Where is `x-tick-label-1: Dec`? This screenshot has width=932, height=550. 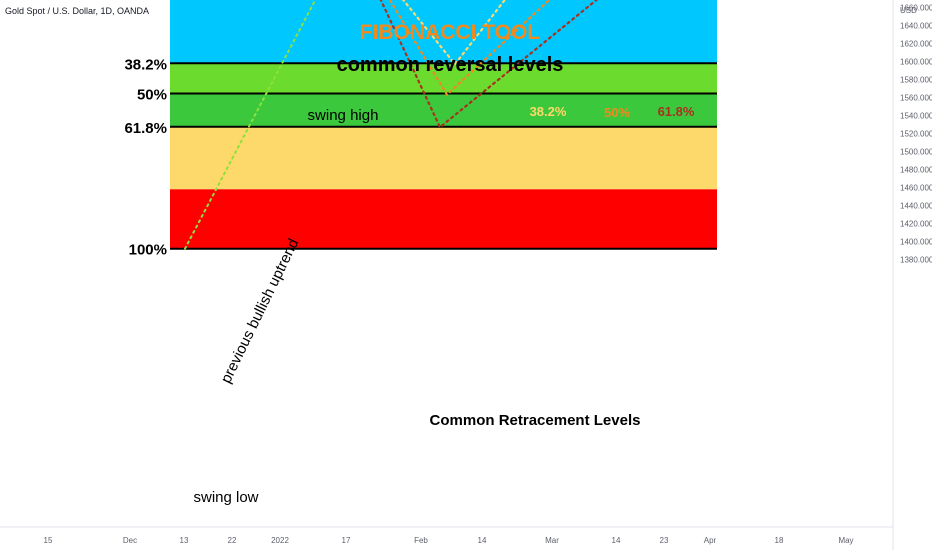 x-tick-label-1: Dec is located at coordinates (130, 540).